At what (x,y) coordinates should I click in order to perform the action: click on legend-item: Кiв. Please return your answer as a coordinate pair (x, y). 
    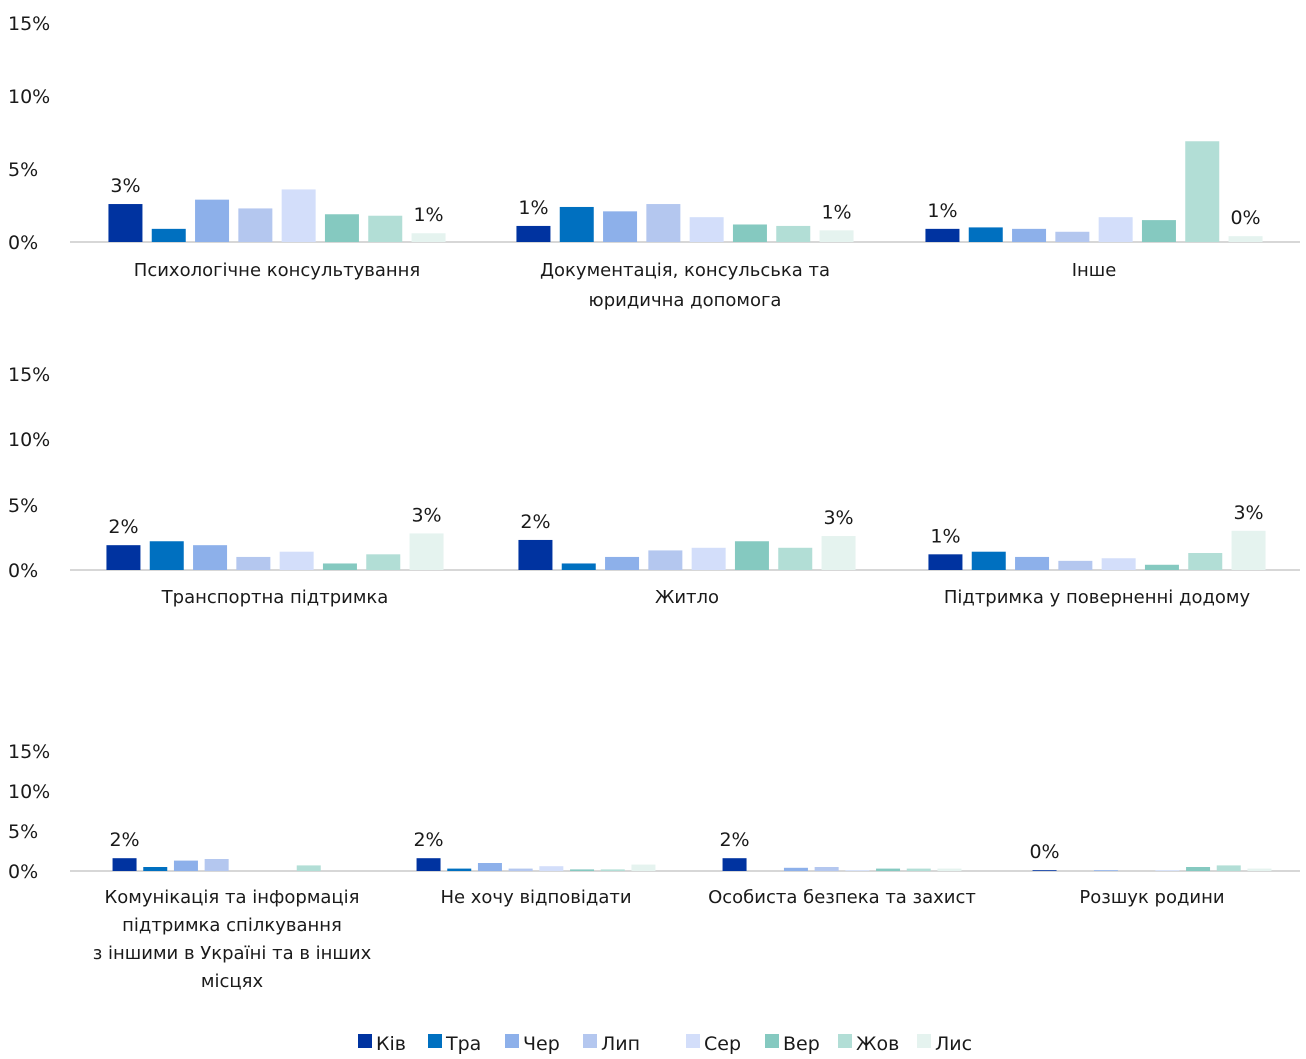
    Looking at the image, I should click on (382, 1044).